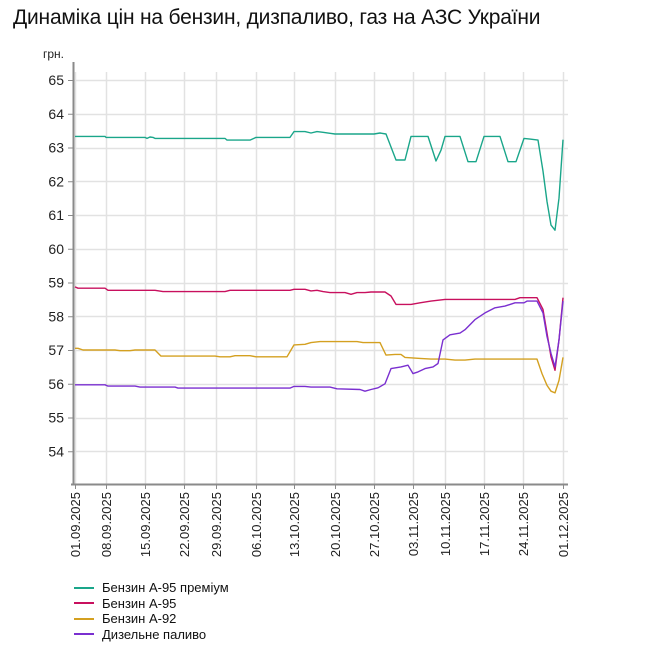 This screenshot has width=660, height=654. I want to click on y-tick-label: 57, so click(56, 350).